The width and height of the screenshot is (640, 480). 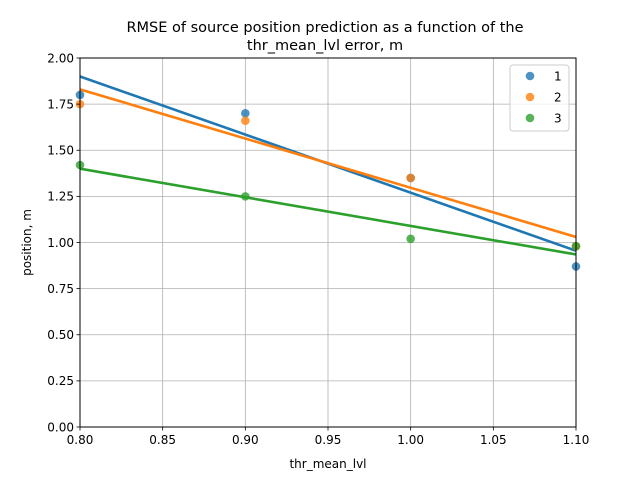 What do you see at coordinates (327, 464) in the screenshot?
I see `x-axis-label: thr_mean_lvl` at bounding box center [327, 464].